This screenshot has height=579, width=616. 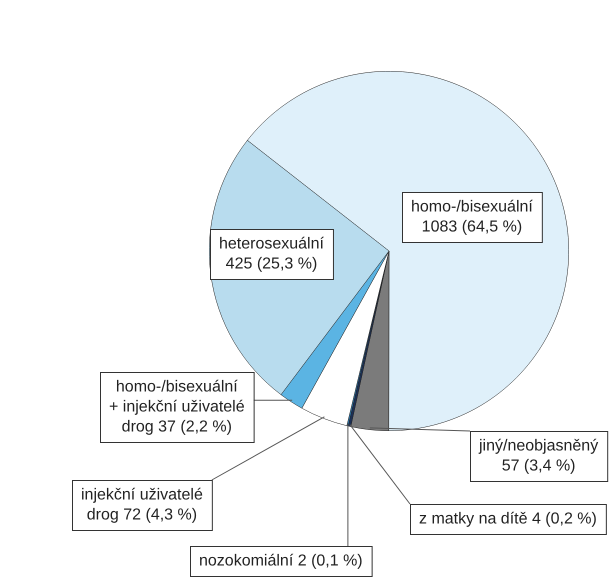 What do you see at coordinates (472, 227) in the screenshot?
I see `data-label: 1083 (64,5 %)` at bounding box center [472, 227].